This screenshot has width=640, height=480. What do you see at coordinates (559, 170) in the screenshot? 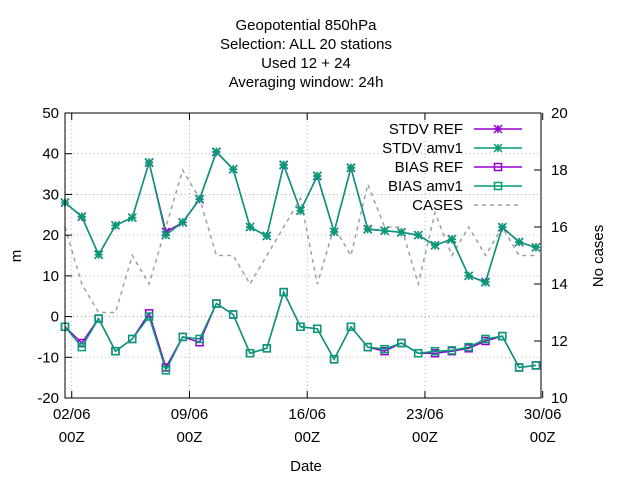
I see `y2-tick-label: 18` at bounding box center [559, 170].